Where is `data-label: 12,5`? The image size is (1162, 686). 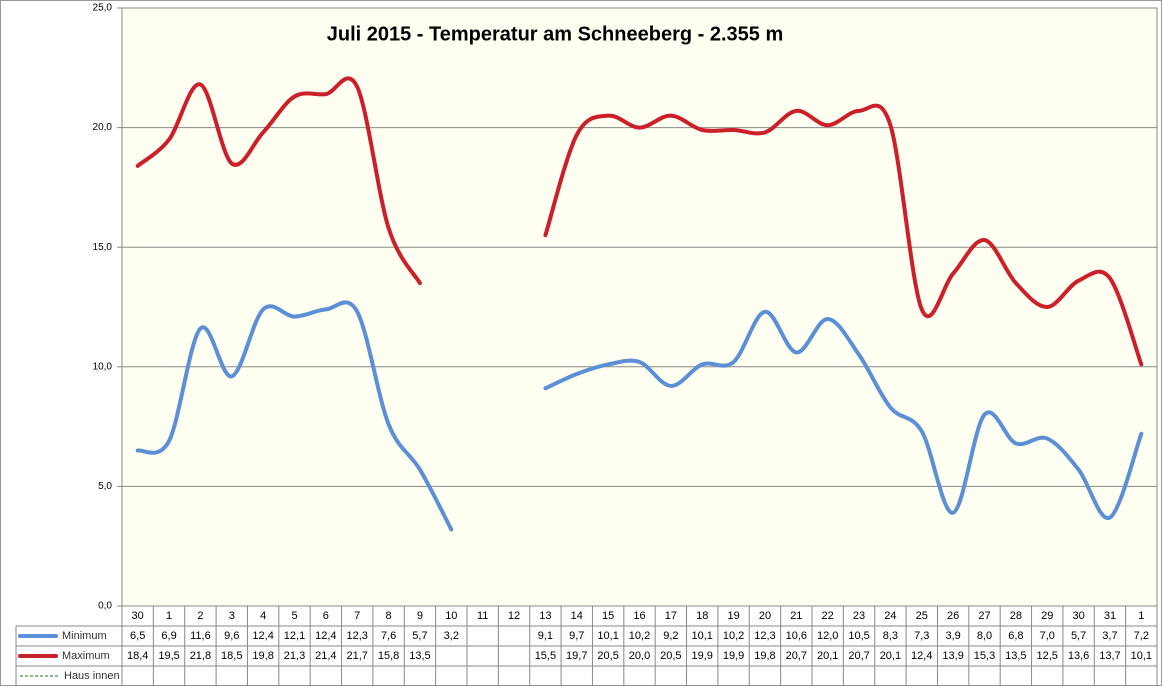
data-label: 12,5 is located at coordinates (1047, 656).